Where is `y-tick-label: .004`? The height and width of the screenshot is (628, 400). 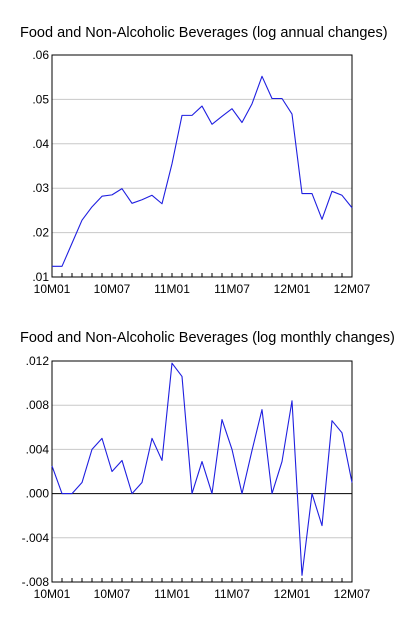 y-tick-label: .004 is located at coordinates (38, 449).